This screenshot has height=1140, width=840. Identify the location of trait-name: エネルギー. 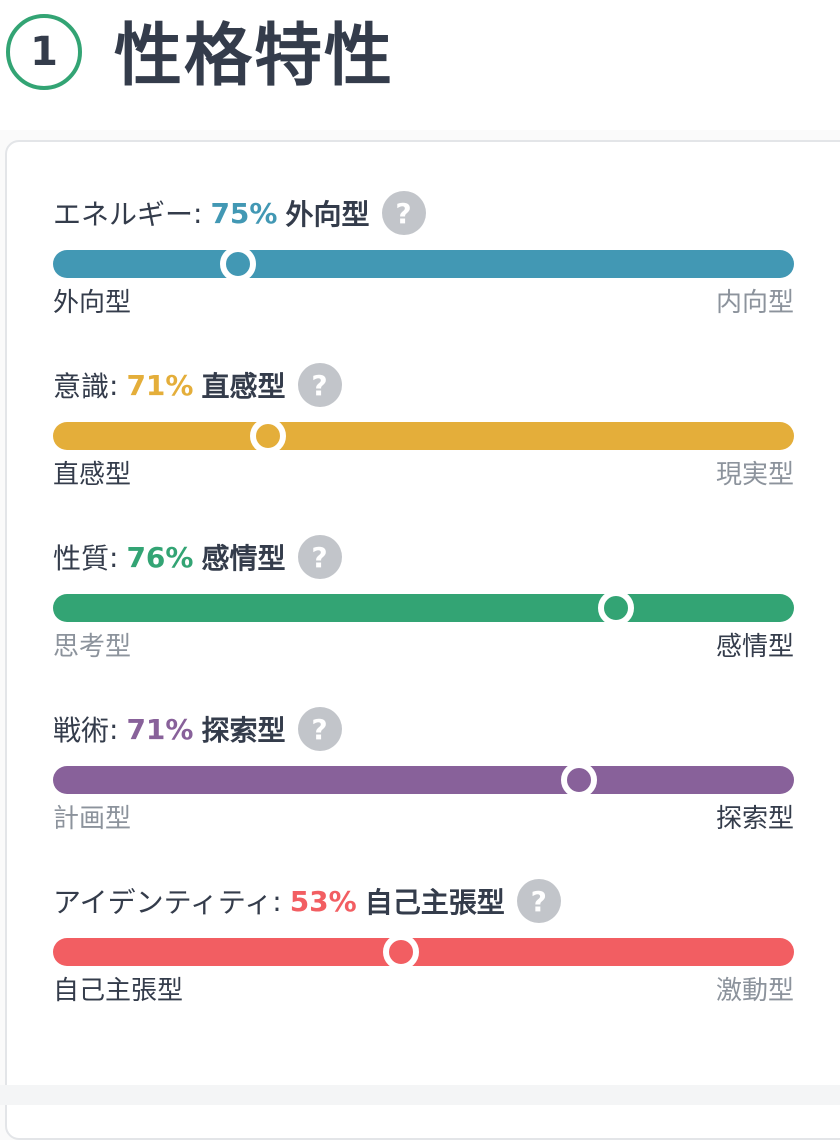
(123, 214).